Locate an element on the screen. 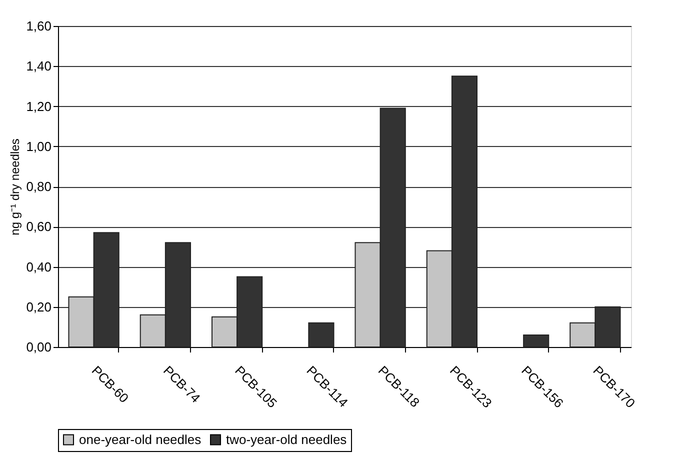 The width and height of the screenshot is (686, 474). y-tick-label: 0,40 is located at coordinates (39, 266).